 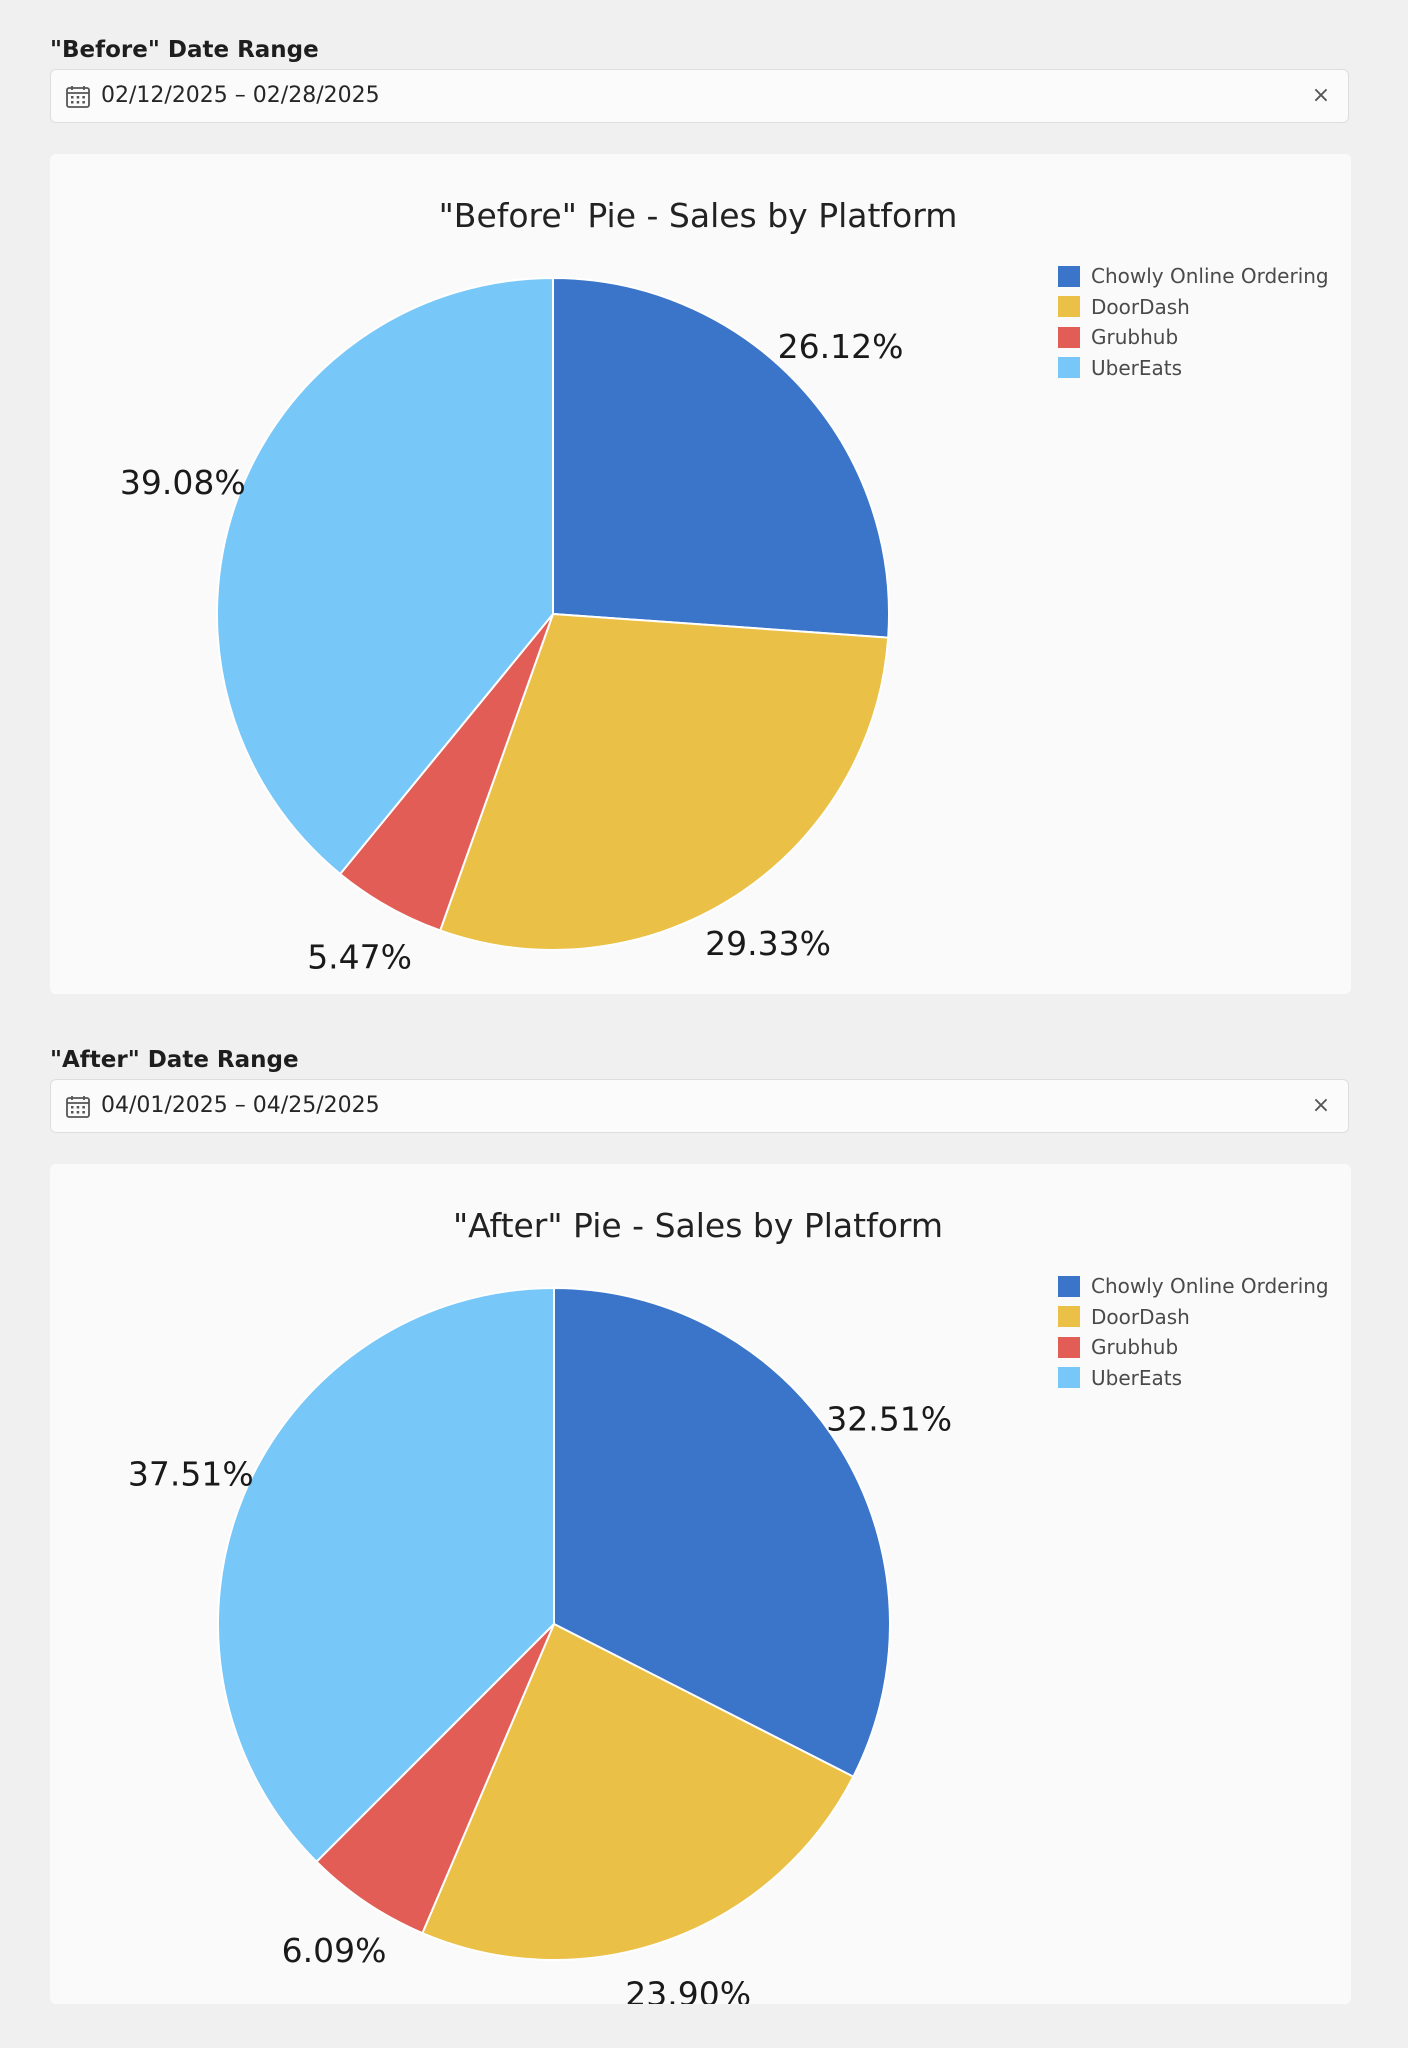 What do you see at coordinates (1193, 307) in the screenshot?
I see `before-legend-item-doordash: DoorDash` at bounding box center [1193, 307].